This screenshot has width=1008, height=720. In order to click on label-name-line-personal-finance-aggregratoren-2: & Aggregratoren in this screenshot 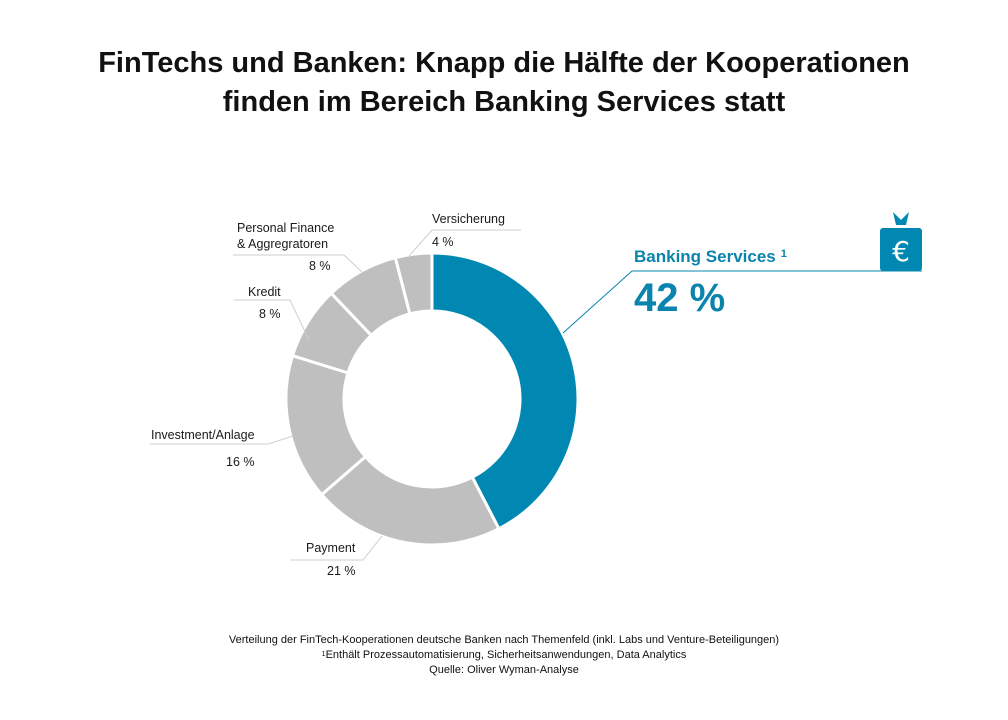, I will do `click(282, 244)`.